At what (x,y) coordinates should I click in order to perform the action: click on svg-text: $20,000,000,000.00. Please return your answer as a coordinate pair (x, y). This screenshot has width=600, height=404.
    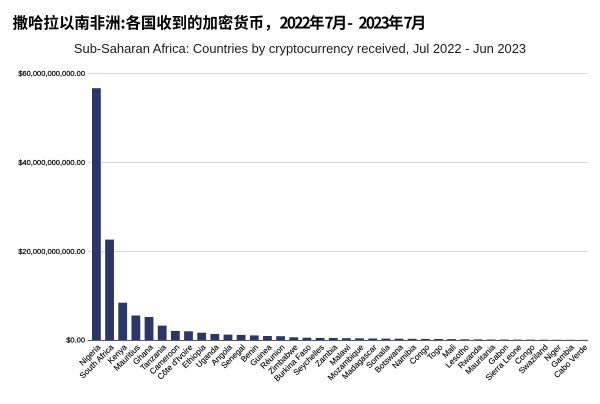
    Looking at the image, I should click on (51, 251).